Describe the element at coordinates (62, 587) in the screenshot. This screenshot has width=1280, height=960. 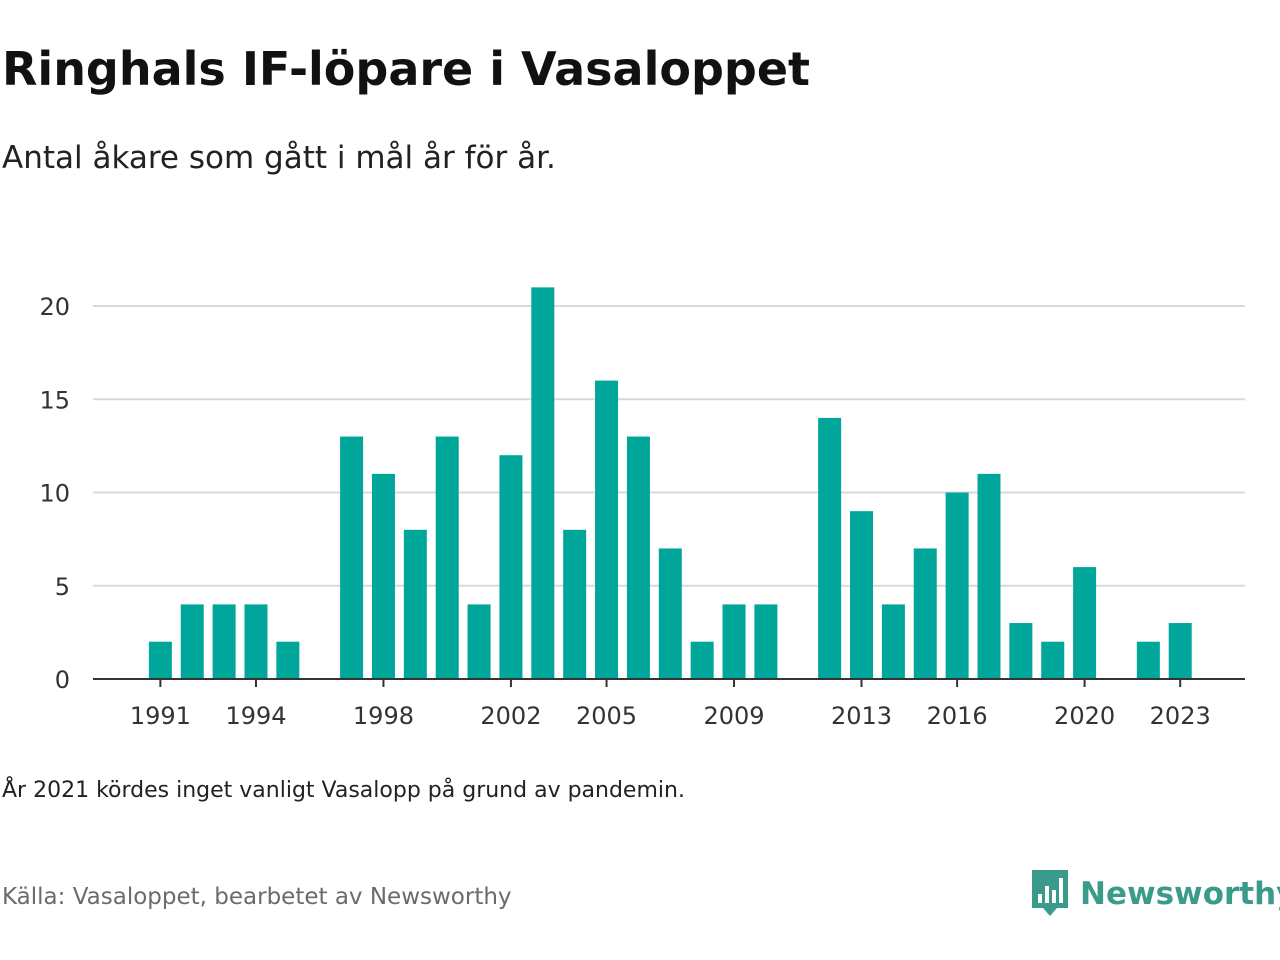
I see `y-tick-label: 5` at that location.